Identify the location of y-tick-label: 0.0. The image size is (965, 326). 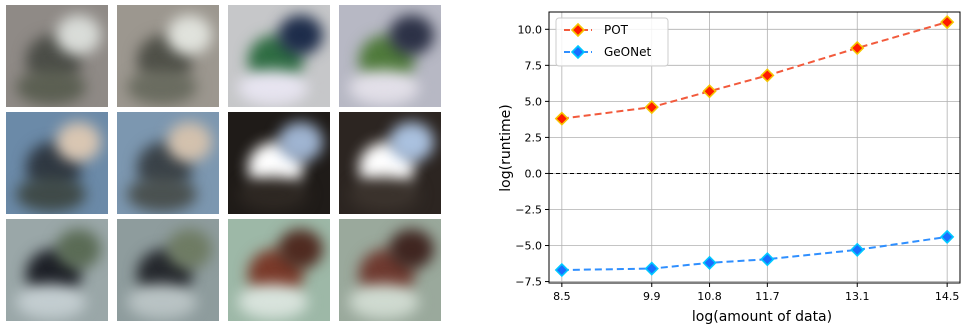
(534, 173).